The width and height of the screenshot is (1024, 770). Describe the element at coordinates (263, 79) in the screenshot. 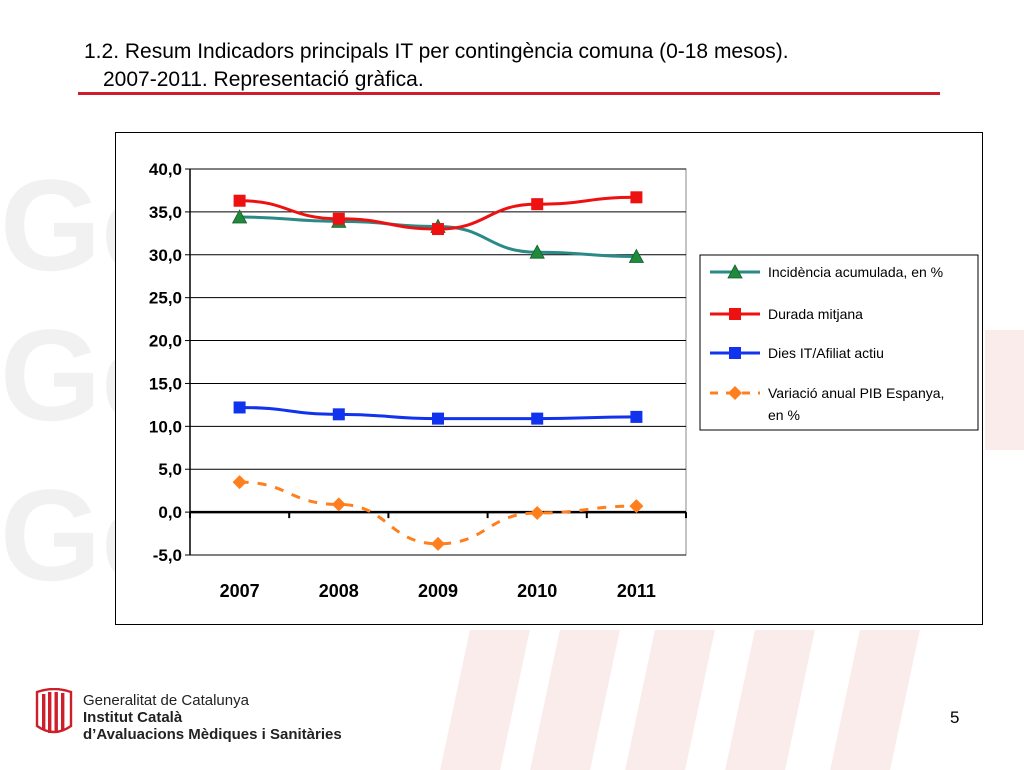

I see `slide-title-line2: 2007-2011. Representació gràfica.` at that location.